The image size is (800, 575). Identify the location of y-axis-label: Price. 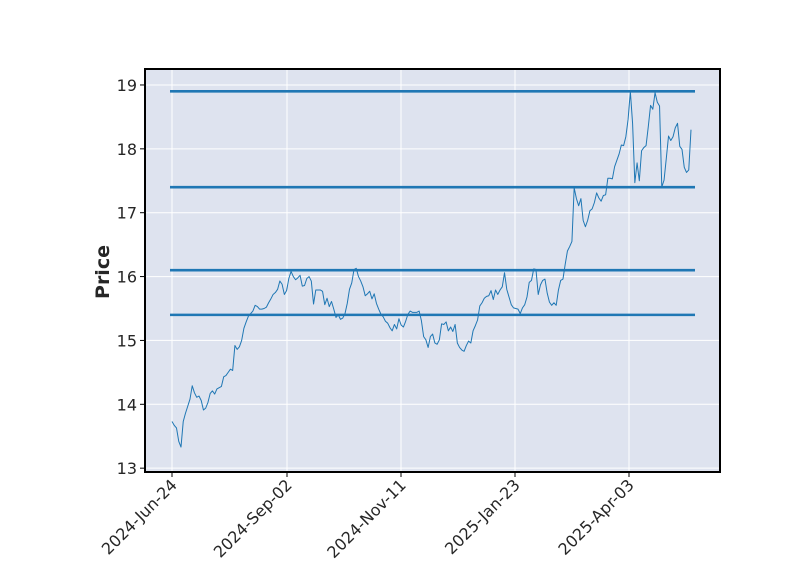
(103, 272).